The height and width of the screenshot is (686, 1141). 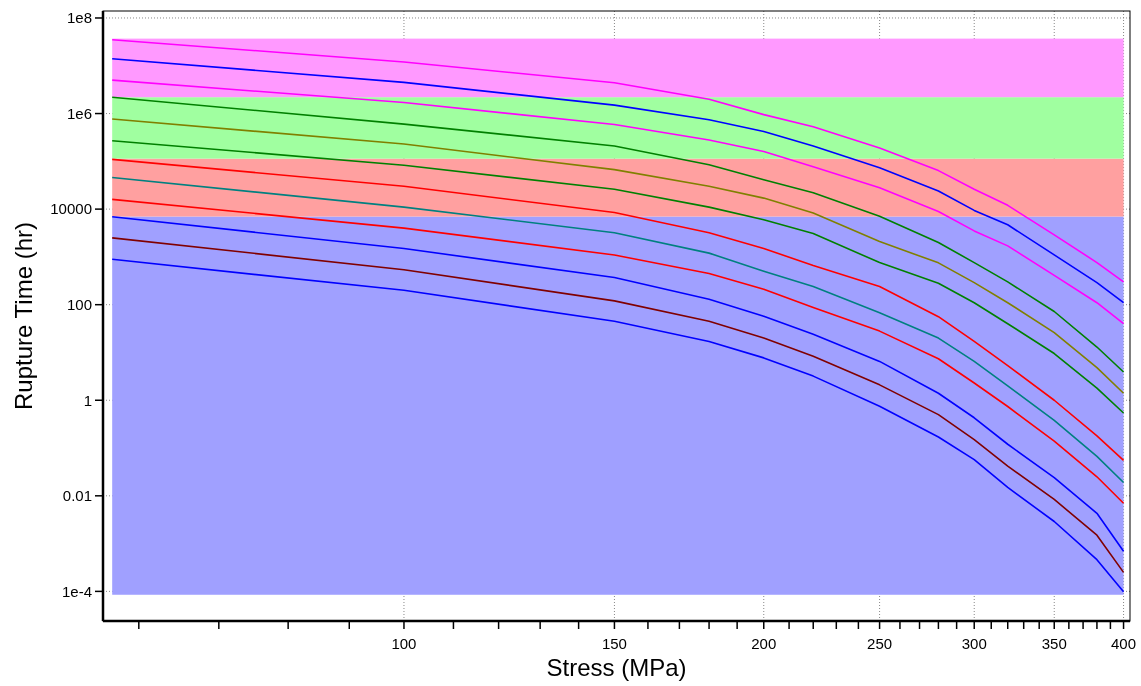 I want to click on x-tick-label: 300, so click(x=974, y=643).